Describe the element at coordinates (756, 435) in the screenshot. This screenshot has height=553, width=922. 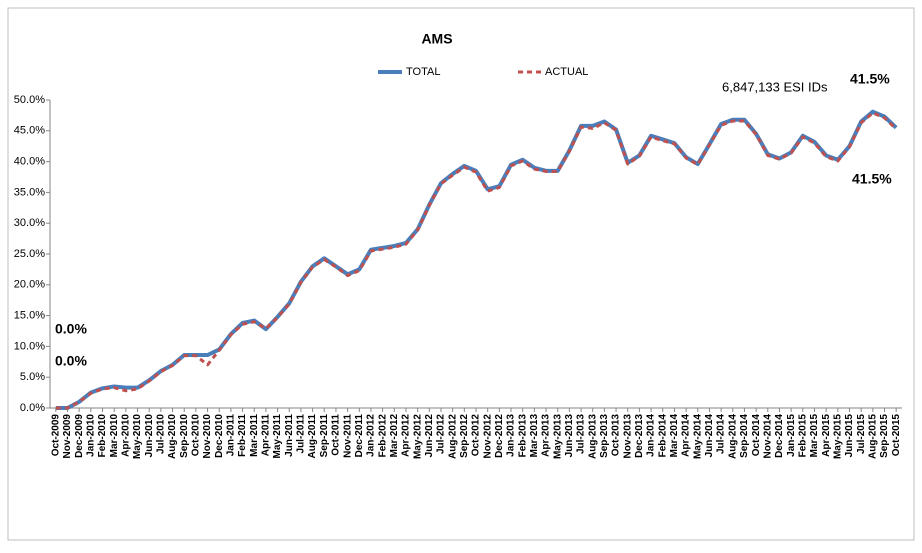
I see `x-tick-label: Oct-2014` at that location.